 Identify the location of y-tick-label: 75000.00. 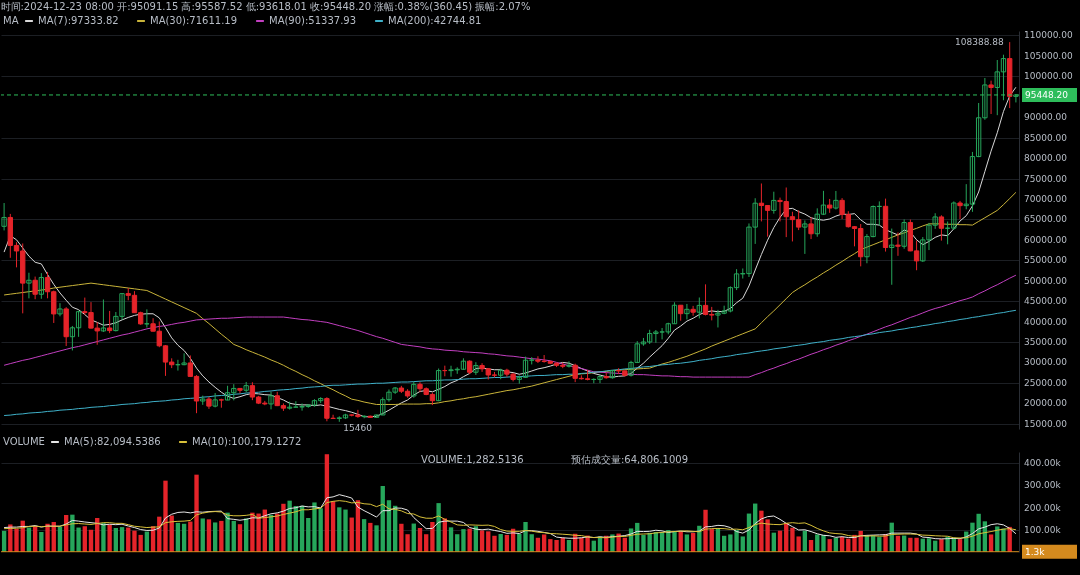
(1046, 178).